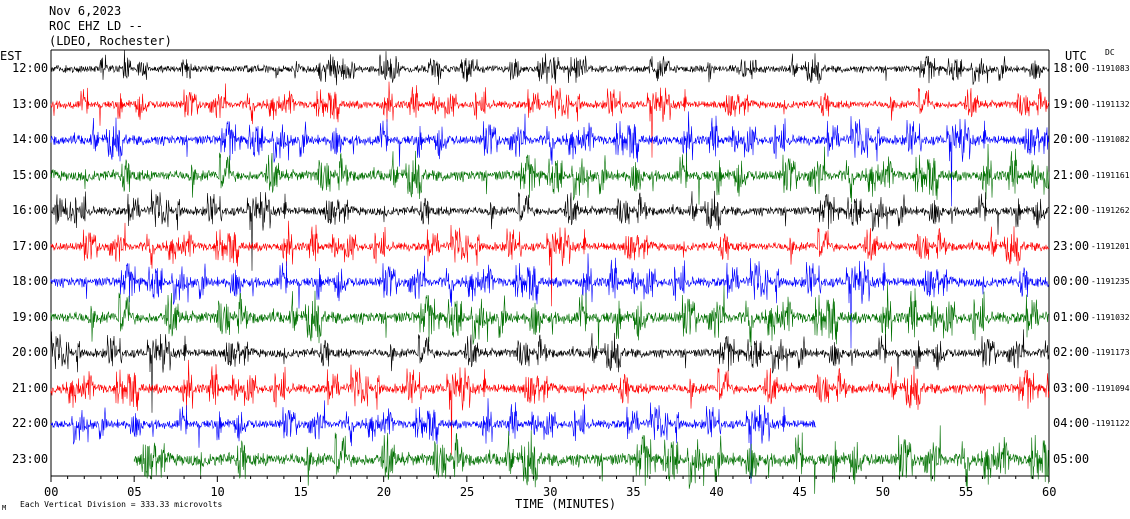 This screenshot has width=1130, height=519. I want to click on left-timezone-label: EST, so click(11, 56).